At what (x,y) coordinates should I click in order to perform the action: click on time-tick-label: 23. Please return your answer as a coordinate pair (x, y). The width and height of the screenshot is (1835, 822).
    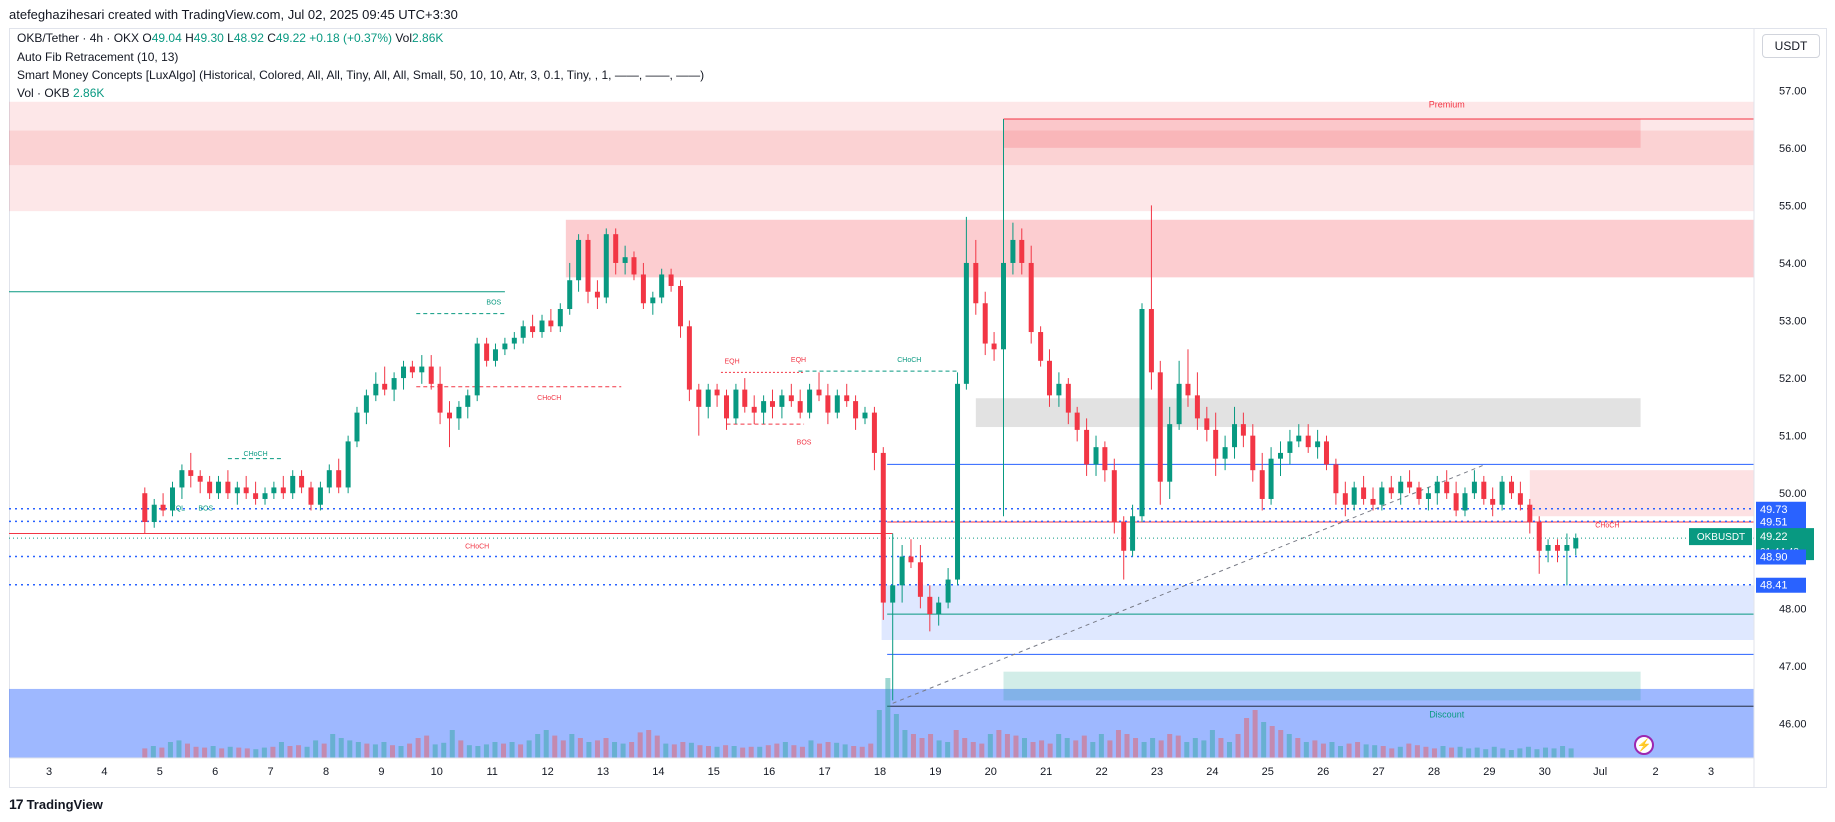
    Looking at the image, I should click on (1157, 772).